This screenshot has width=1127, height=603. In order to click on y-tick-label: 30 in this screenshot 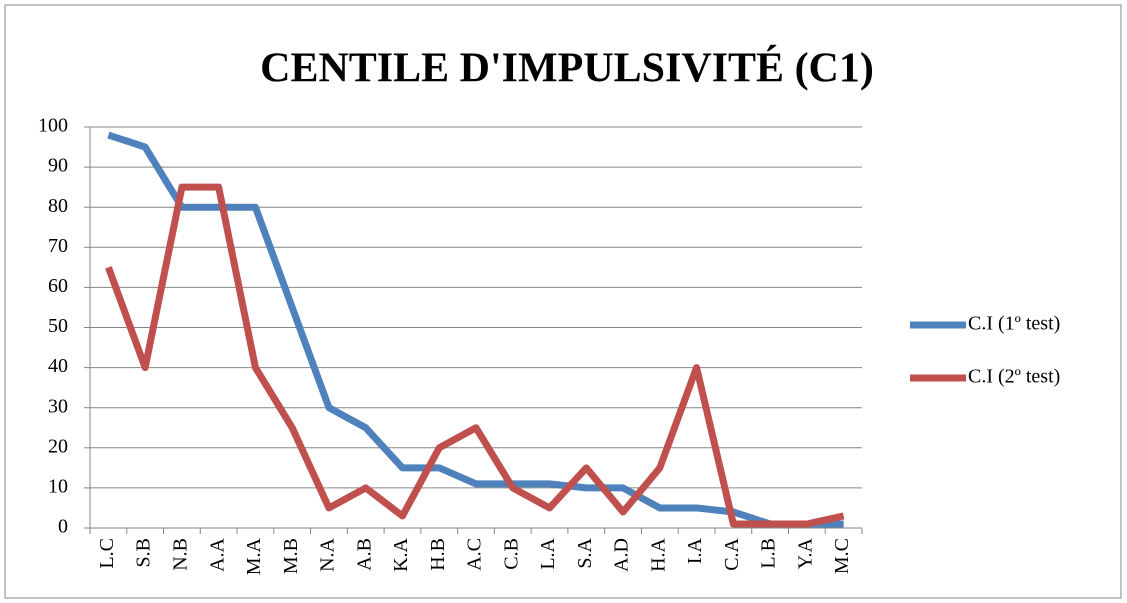, I will do `click(58, 406)`.